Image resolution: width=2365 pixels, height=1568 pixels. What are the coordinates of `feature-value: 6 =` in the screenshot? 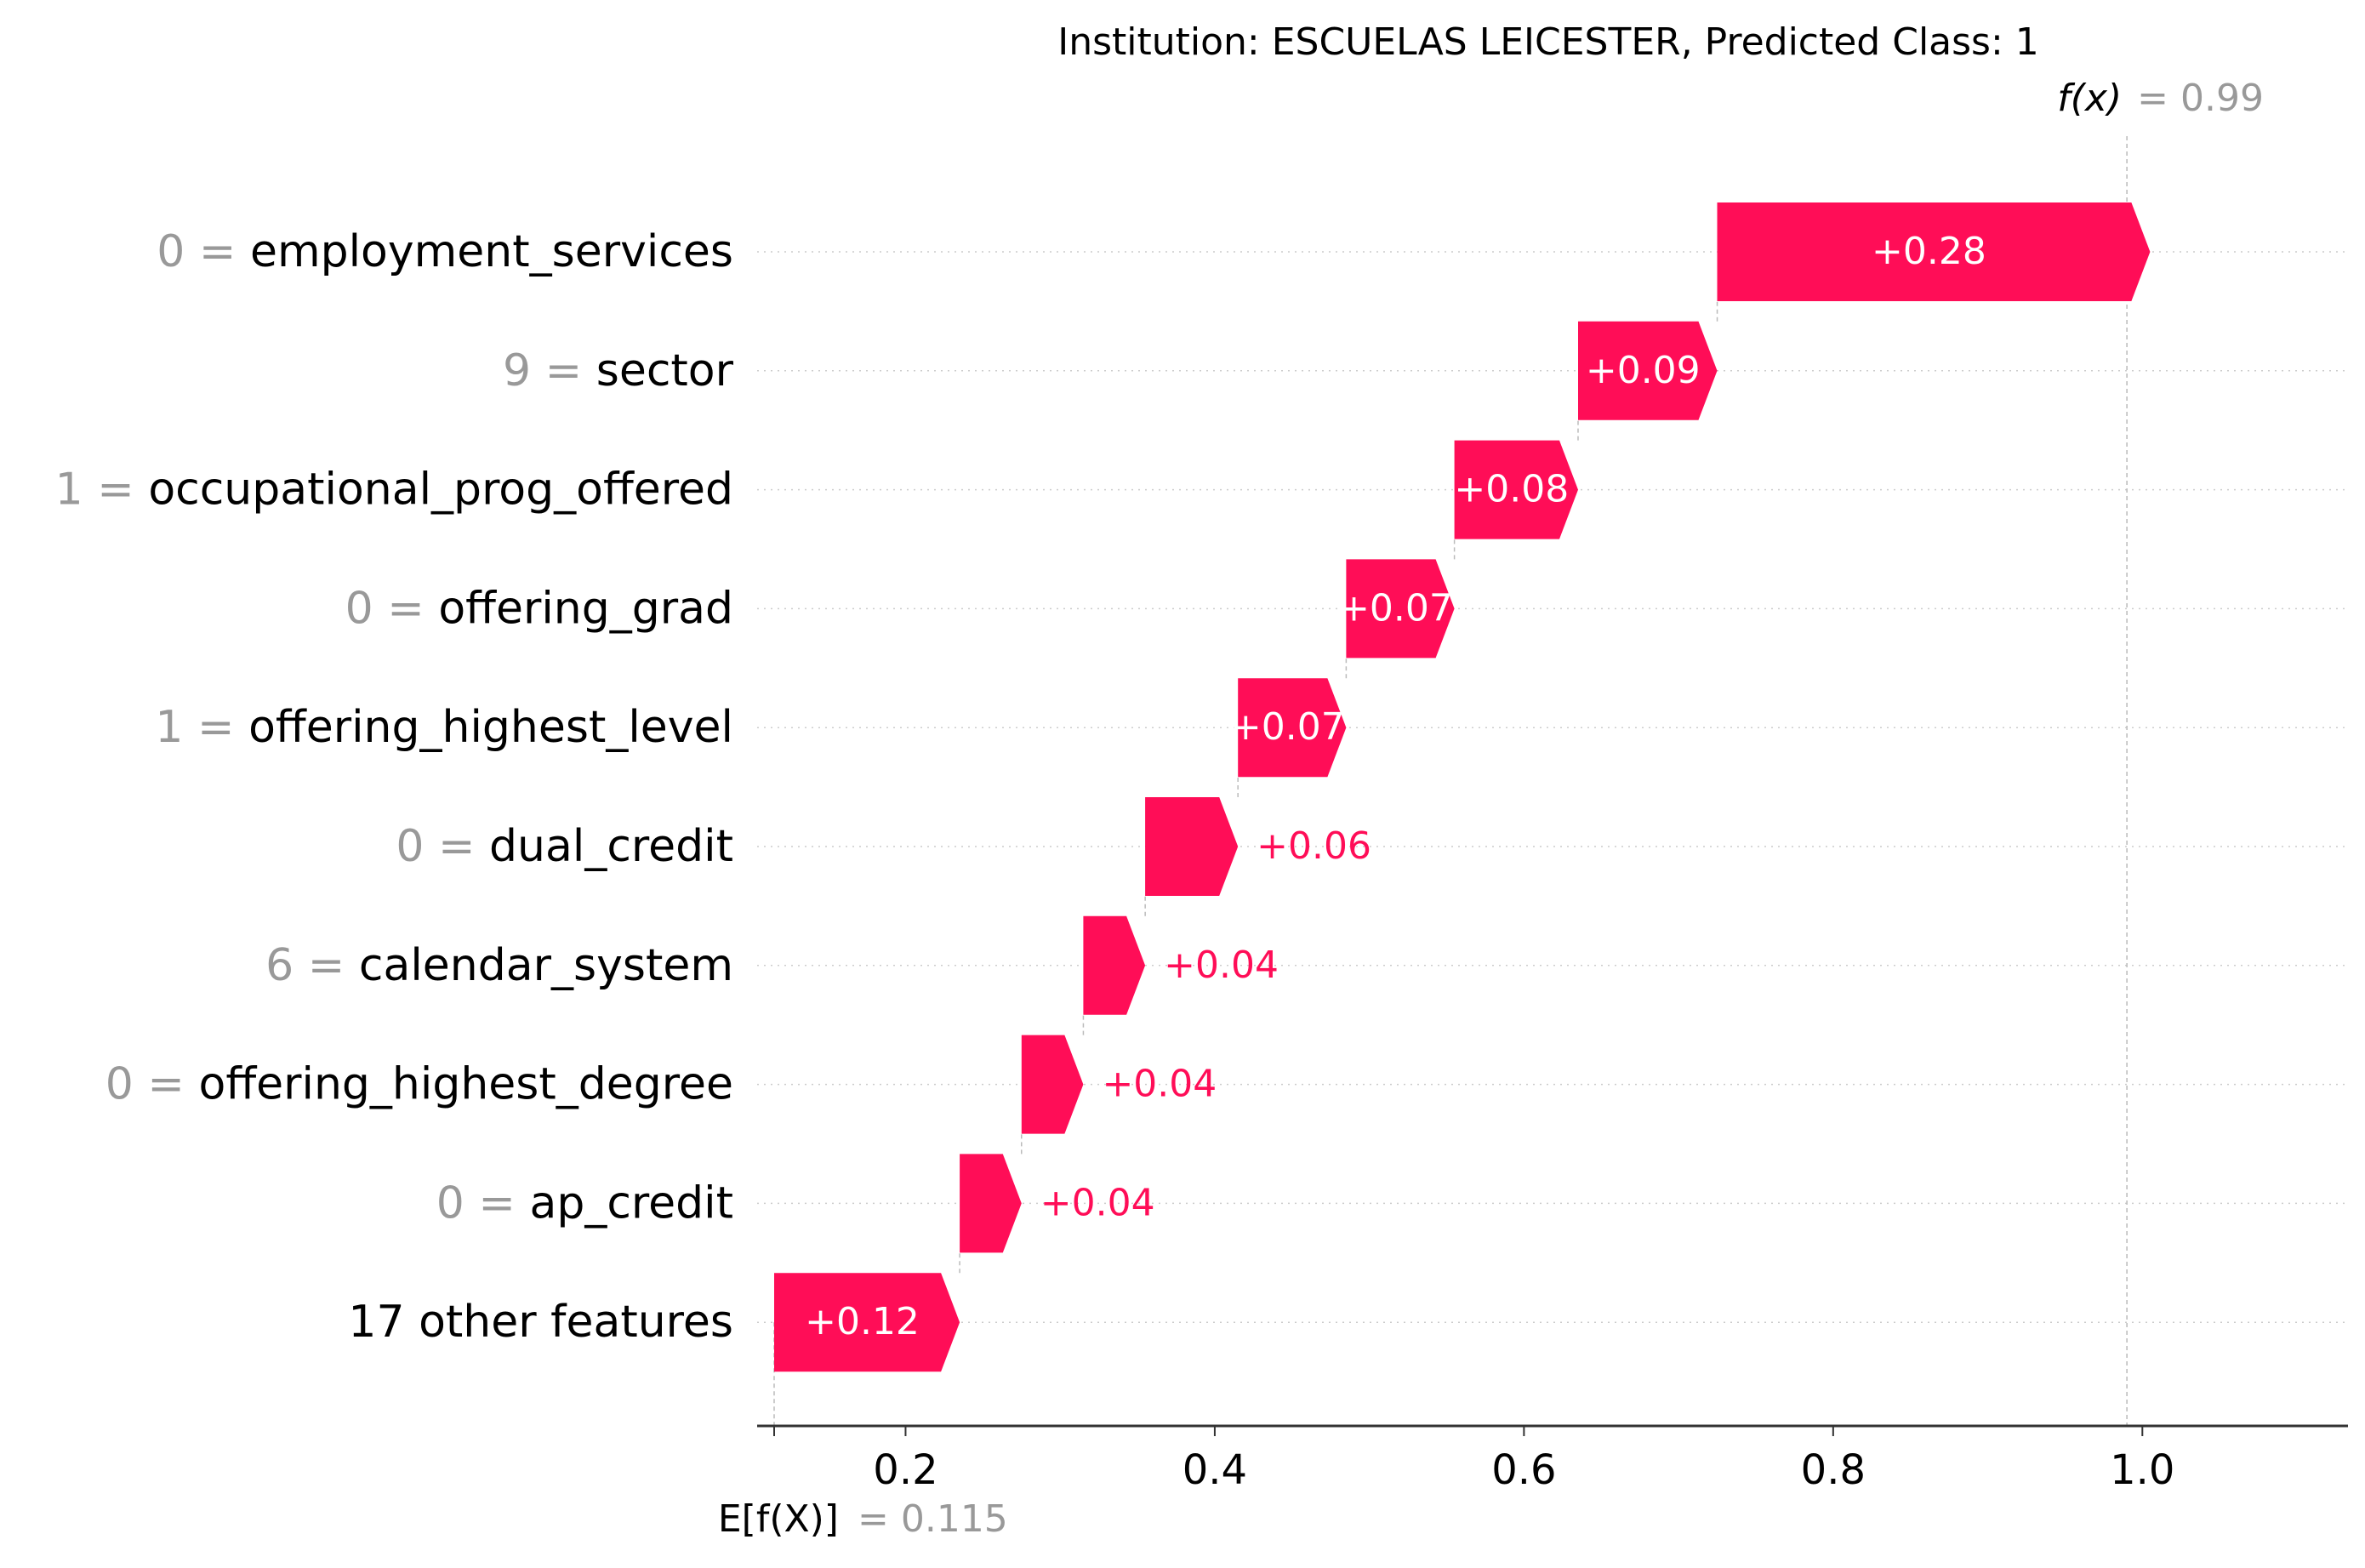 It's located at (312, 965).